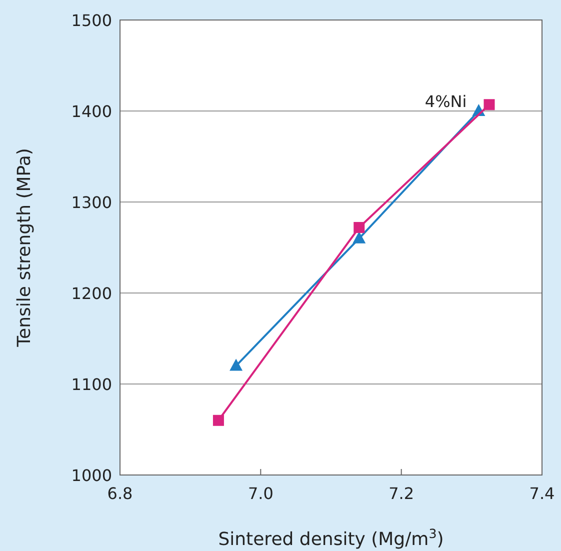 The height and width of the screenshot is (551, 561). I want to click on y-tick-label: 1400, so click(91, 111).